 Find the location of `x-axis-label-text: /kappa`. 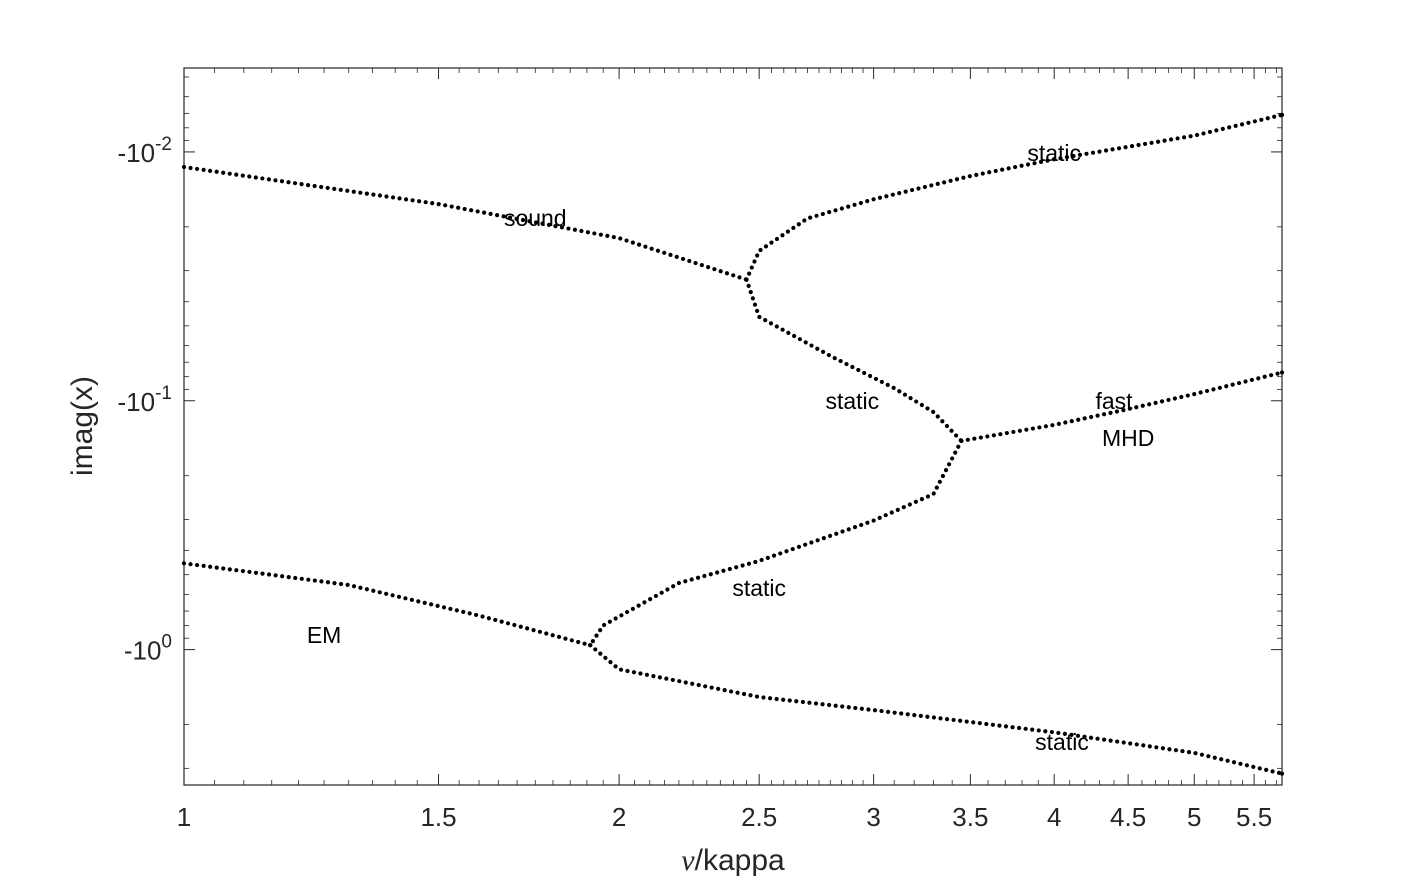

x-axis-label-text: /kappa is located at coordinates (740, 860).